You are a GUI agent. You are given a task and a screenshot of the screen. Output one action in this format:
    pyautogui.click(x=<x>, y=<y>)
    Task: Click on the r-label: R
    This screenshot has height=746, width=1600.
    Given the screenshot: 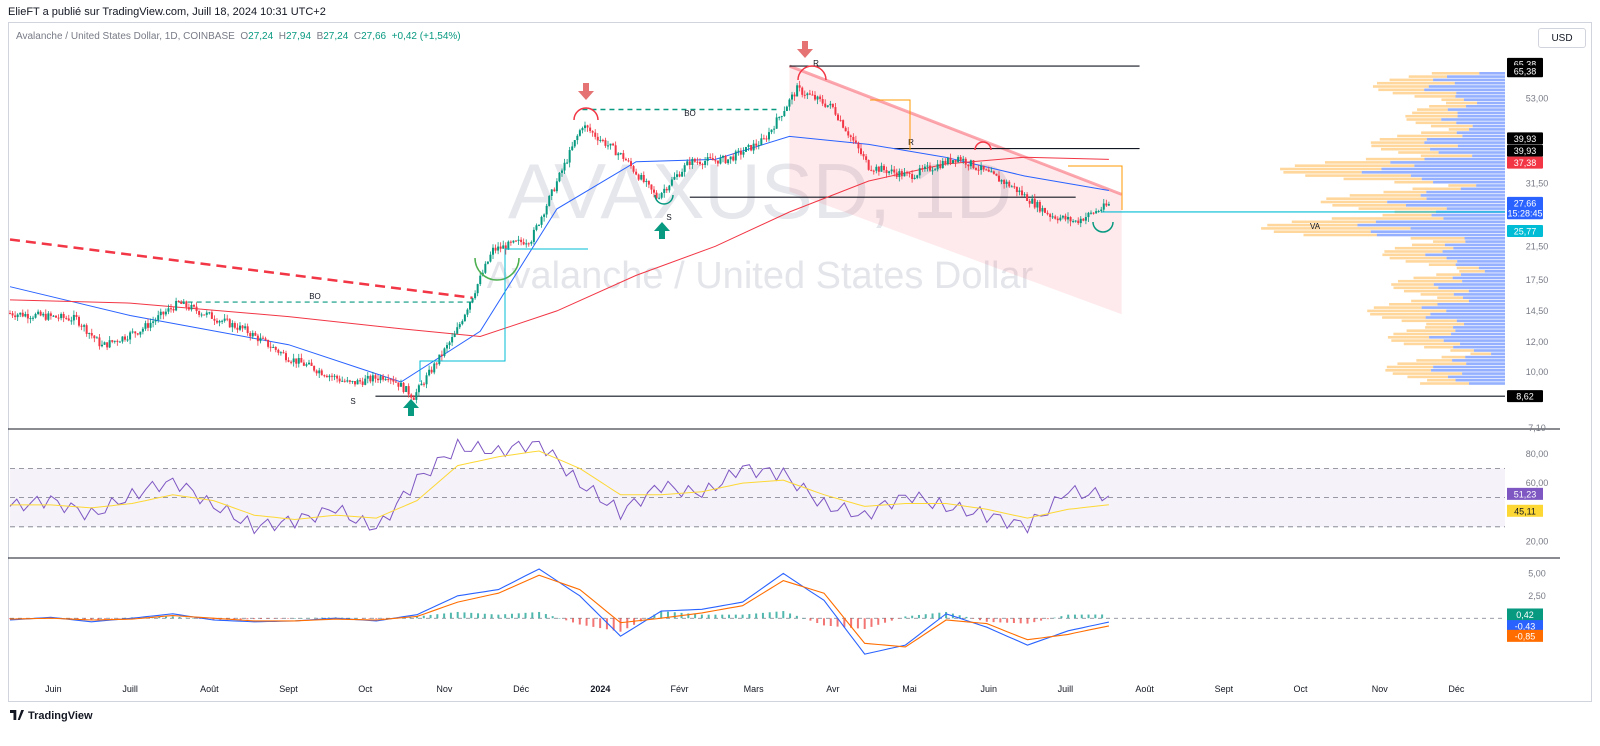 What is the action you would take?
    pyautogui.click(x=816, y=63)
    